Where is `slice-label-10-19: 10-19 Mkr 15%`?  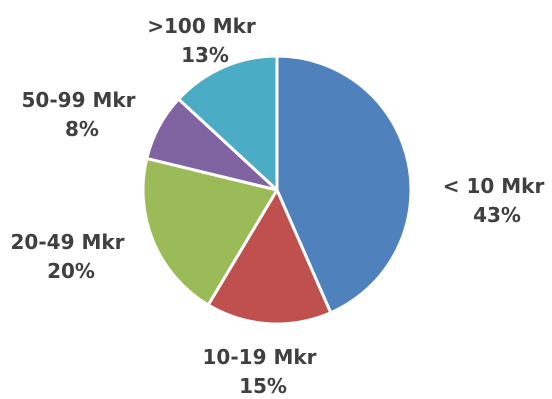 slice-label-10-19: 10-19 Mkr 15% is located at coordinates (263, 371).